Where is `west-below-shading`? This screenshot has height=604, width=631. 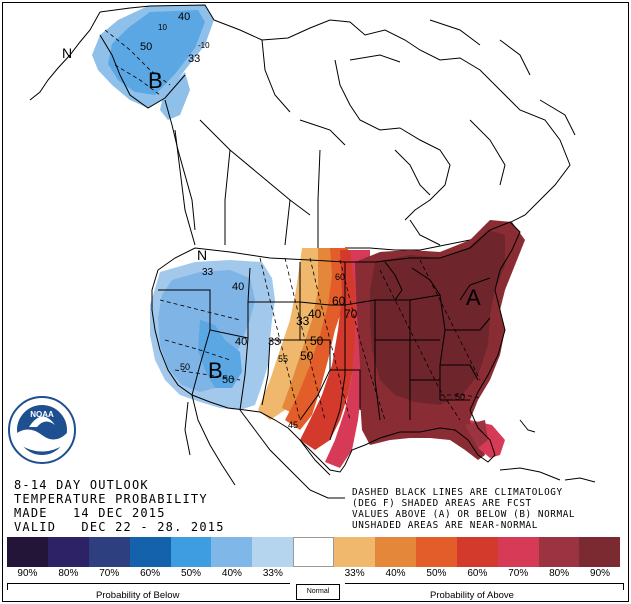 west-below-shading is located at coordinates (212, 335).